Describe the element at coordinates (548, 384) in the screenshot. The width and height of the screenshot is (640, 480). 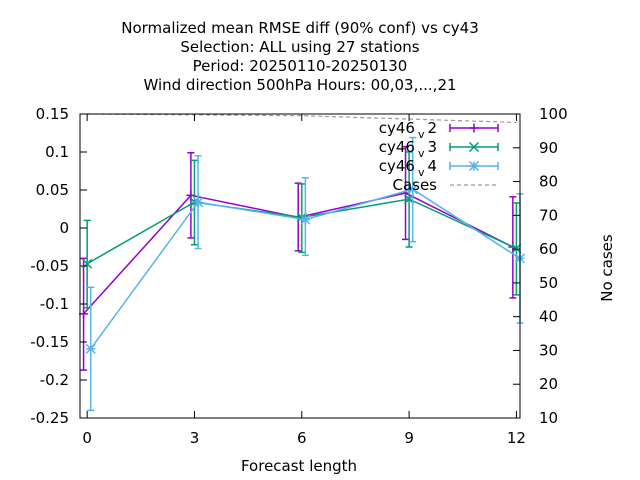
I see `y2-tick-label: 20` at that location.